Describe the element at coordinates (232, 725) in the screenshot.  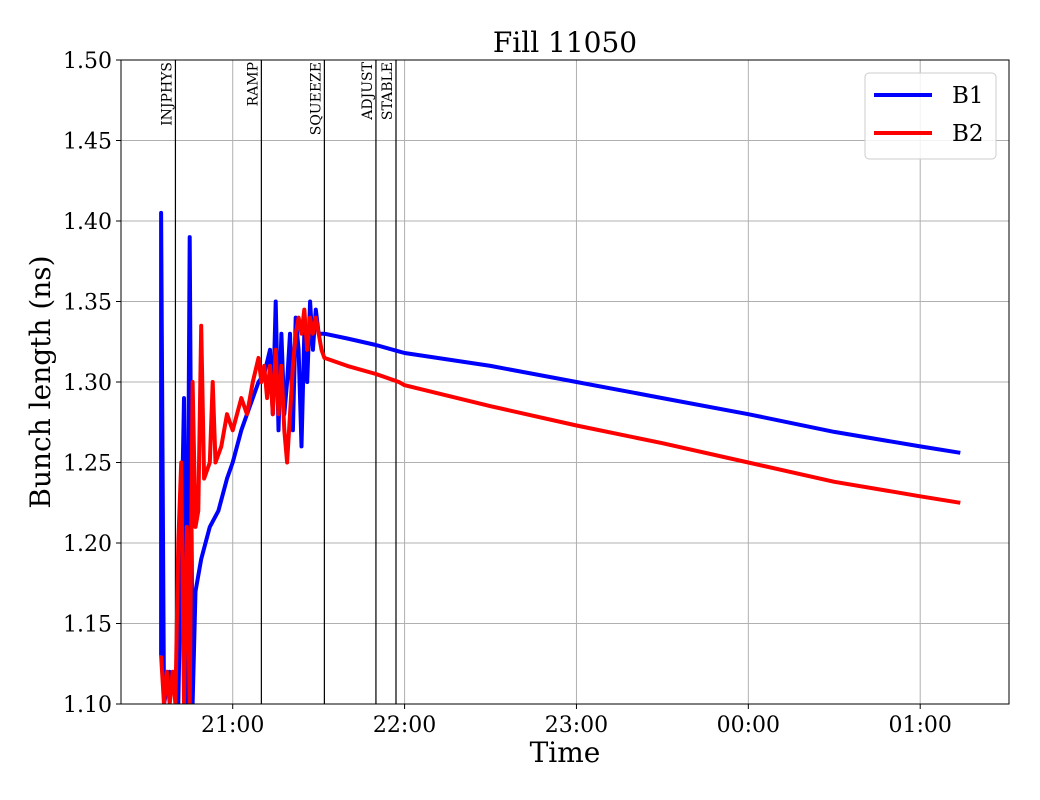
I see `x-tick-label: 21:00` at that location.